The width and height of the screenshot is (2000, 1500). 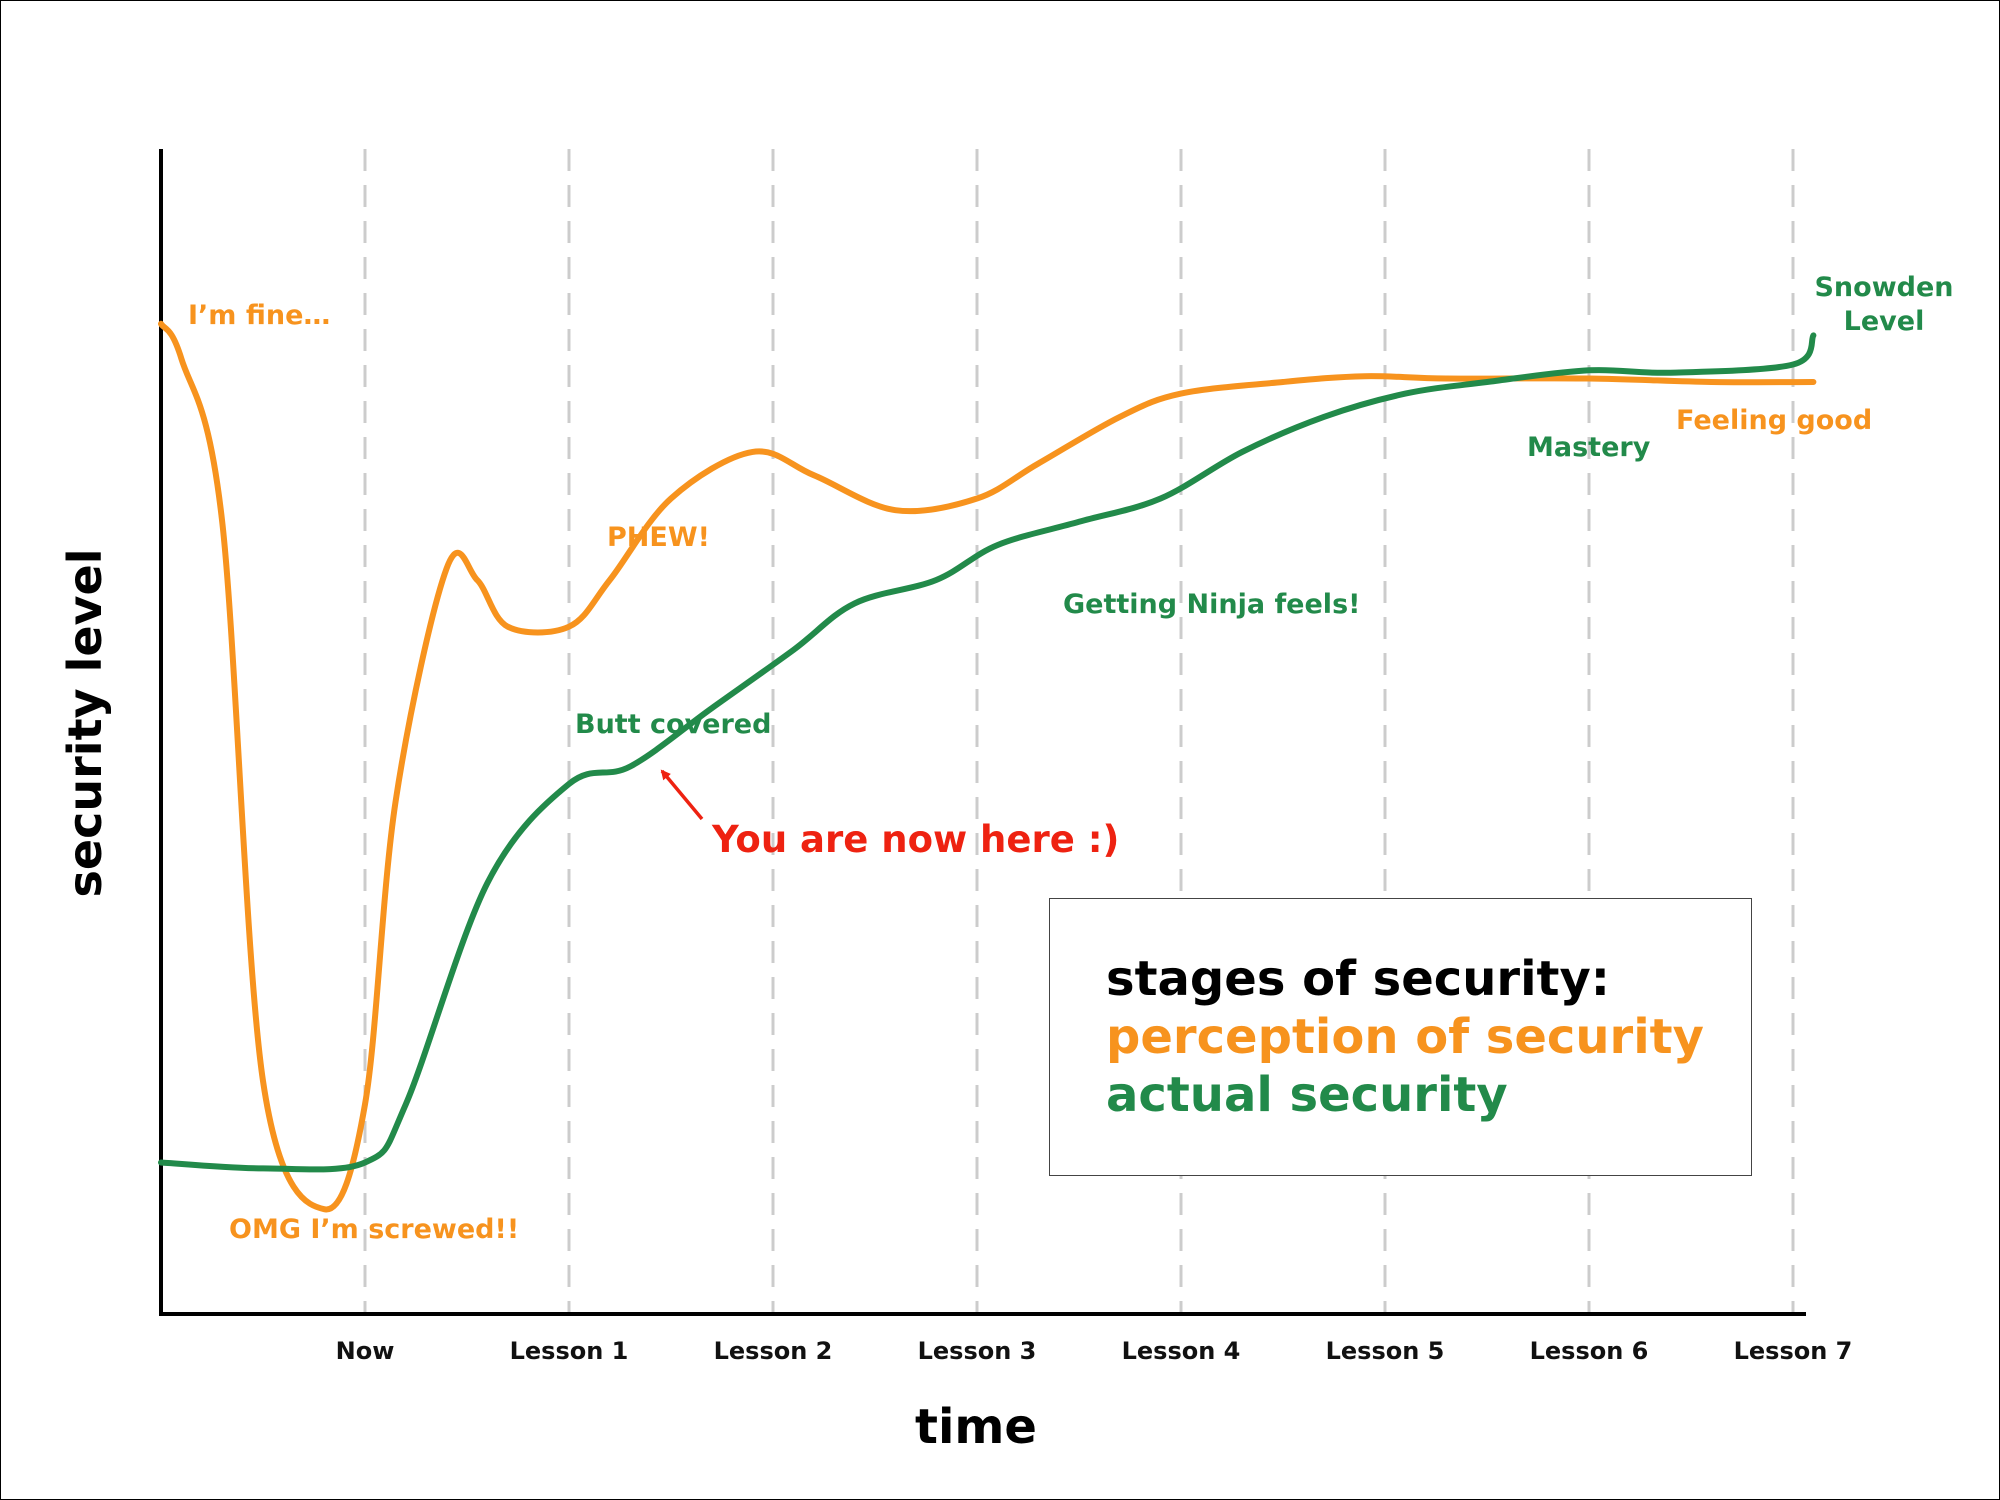 What do you see at coordinates (1774, 420) in the screenshot?
I see `annotation-feeling-good: Feeling good` at bounding box center [1774, 420].